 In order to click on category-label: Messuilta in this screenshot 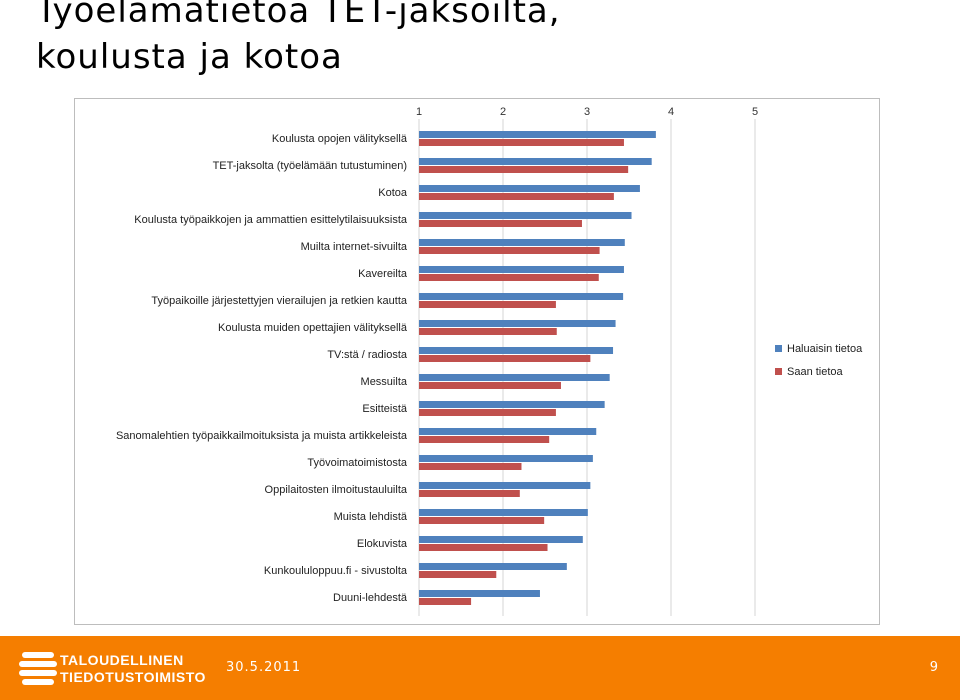, I will do `click(384, 382)`.